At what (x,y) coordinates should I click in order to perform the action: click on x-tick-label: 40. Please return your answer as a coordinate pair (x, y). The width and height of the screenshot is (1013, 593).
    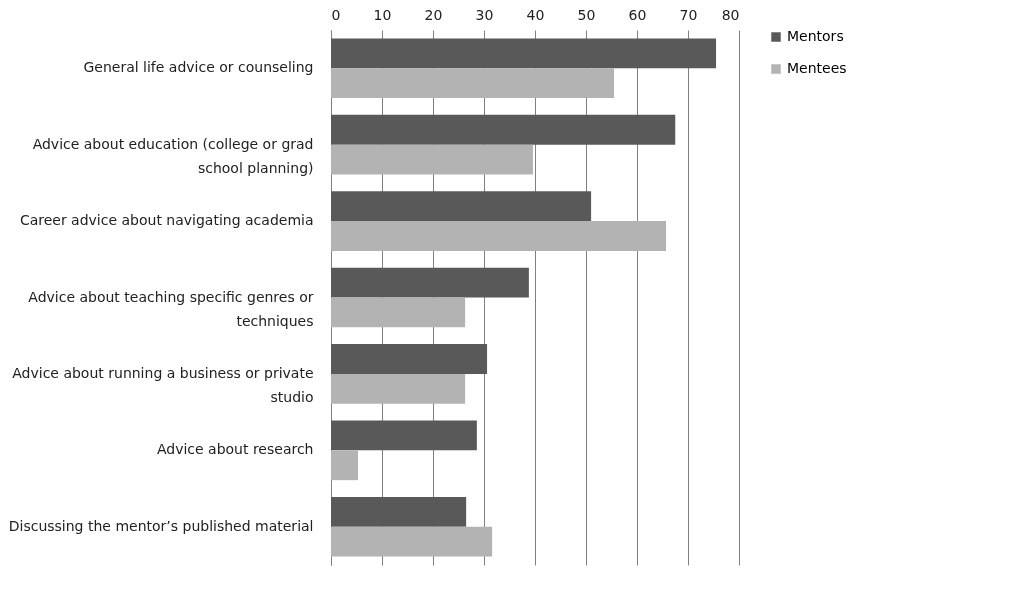
    Looking at the image, I should click on (535, 14).